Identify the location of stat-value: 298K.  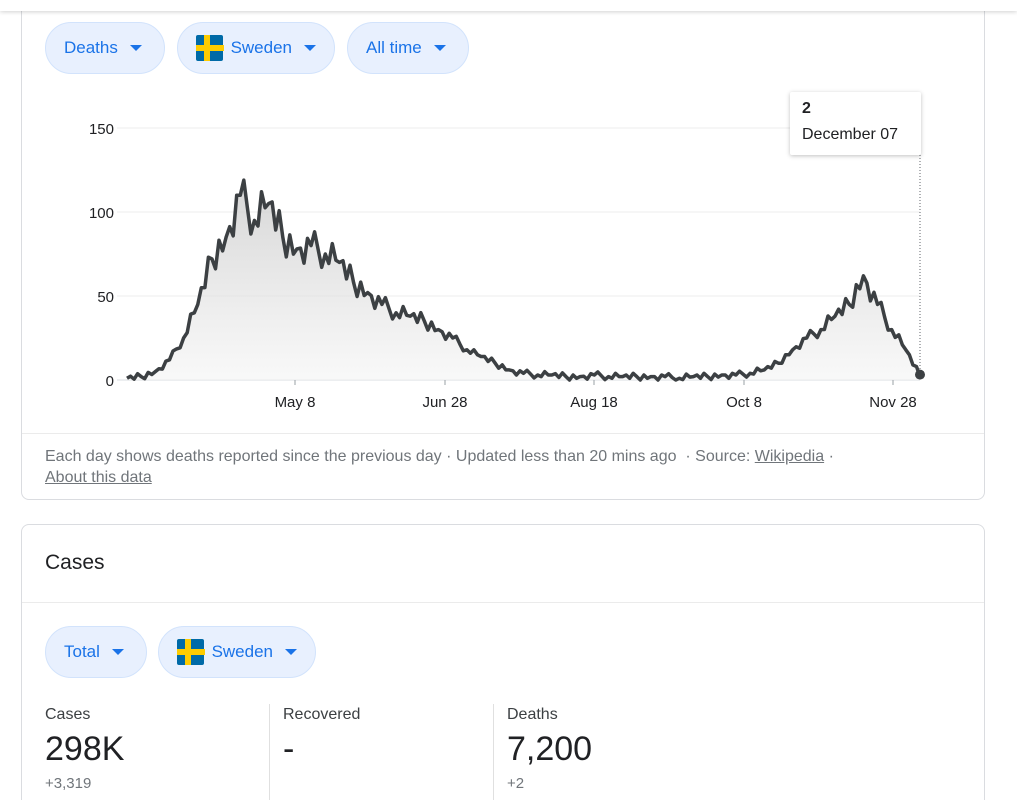
(85, 749).